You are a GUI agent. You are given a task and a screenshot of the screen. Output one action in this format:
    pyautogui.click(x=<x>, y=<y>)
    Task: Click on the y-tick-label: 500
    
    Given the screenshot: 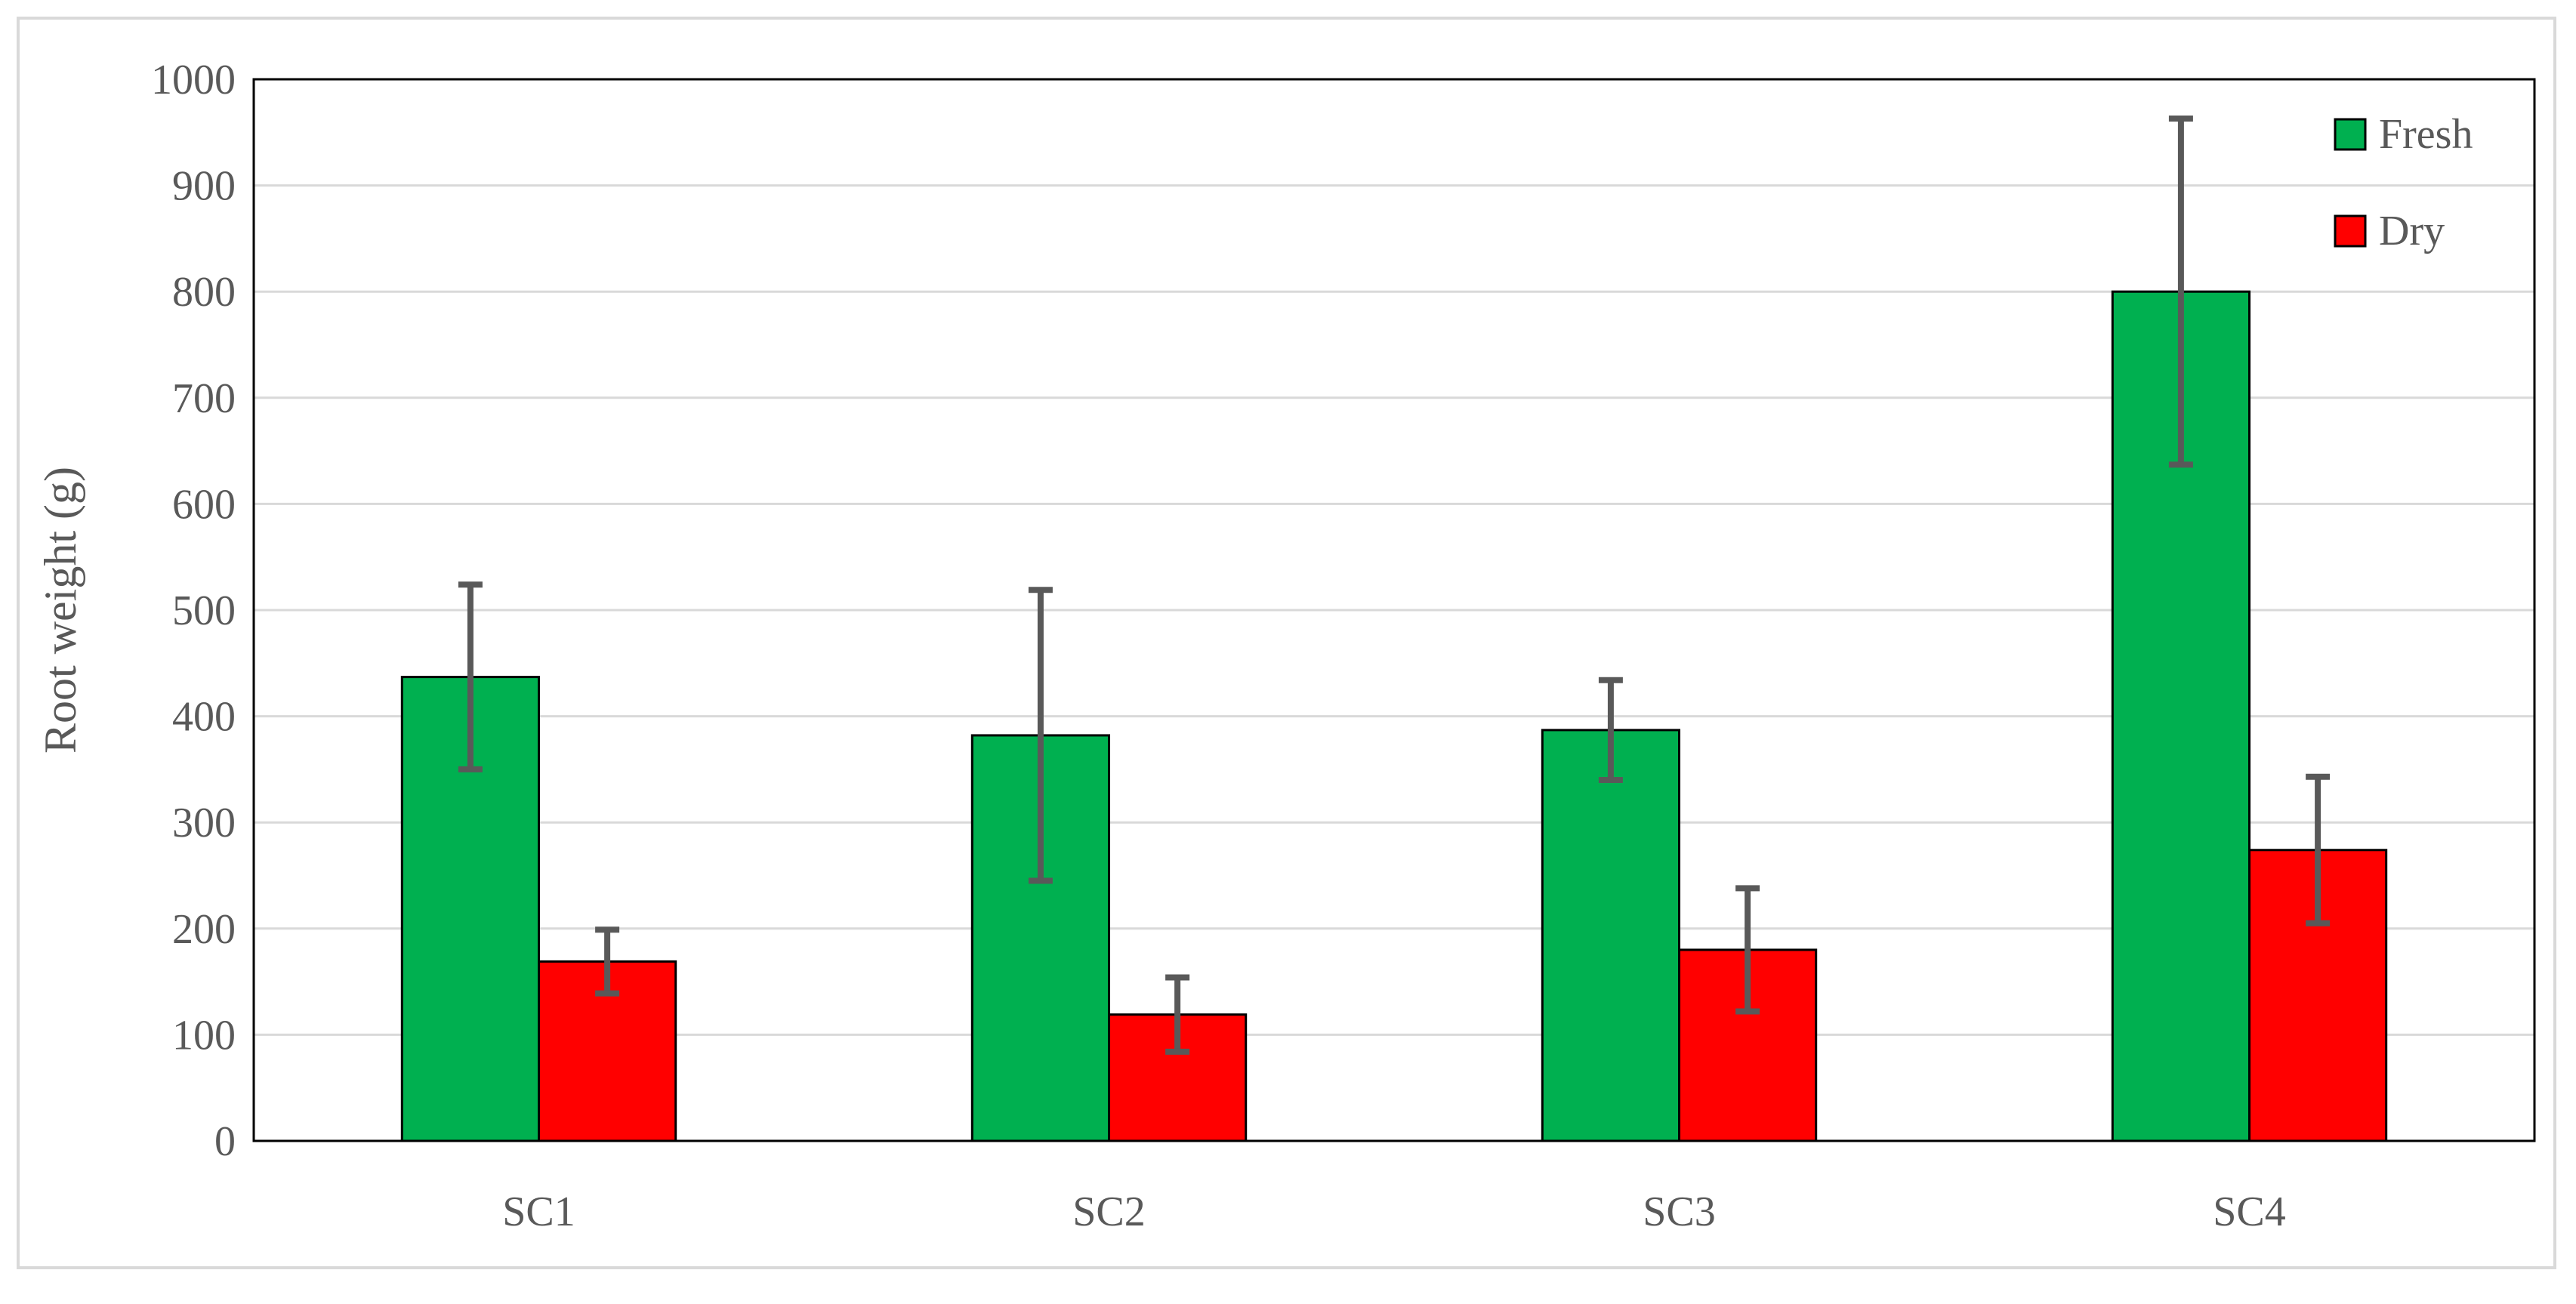 What is the action you would take?
    pyautogui.click(x=204, y=610)
    